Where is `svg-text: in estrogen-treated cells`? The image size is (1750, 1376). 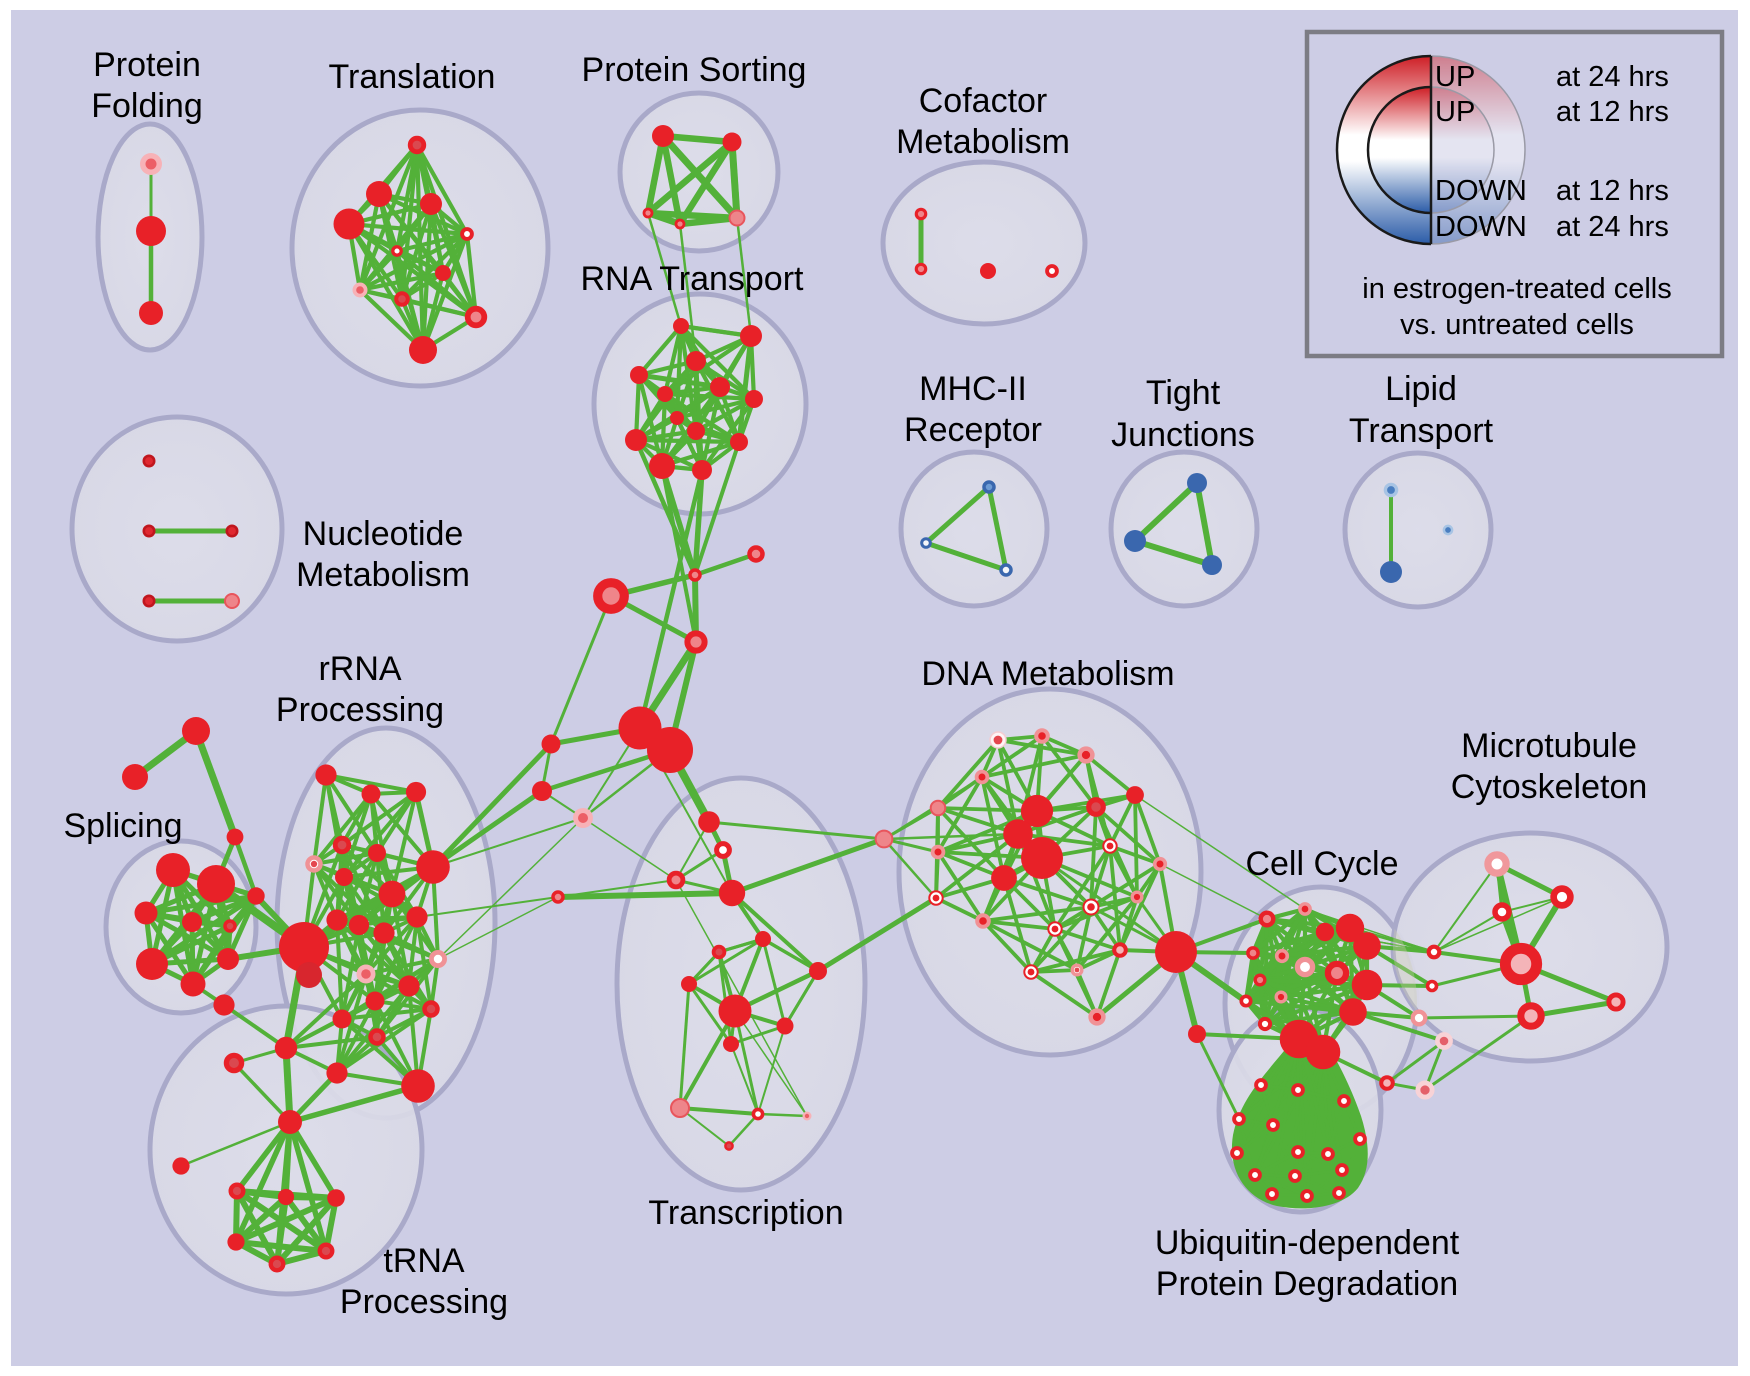
svg-text: in estrogen-treated cells is located at coordinates (1517, 289).